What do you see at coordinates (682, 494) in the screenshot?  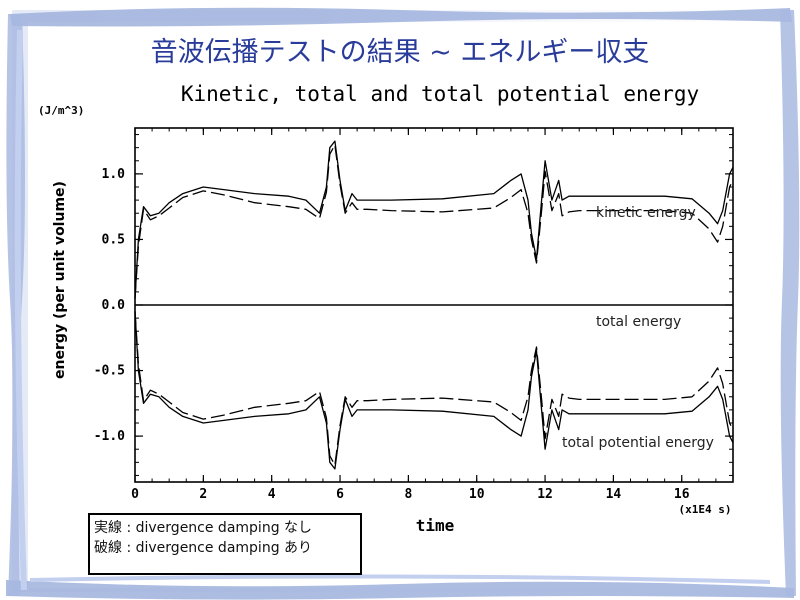 I see `x-tick-label: 16` at bounding box center [682, 494].